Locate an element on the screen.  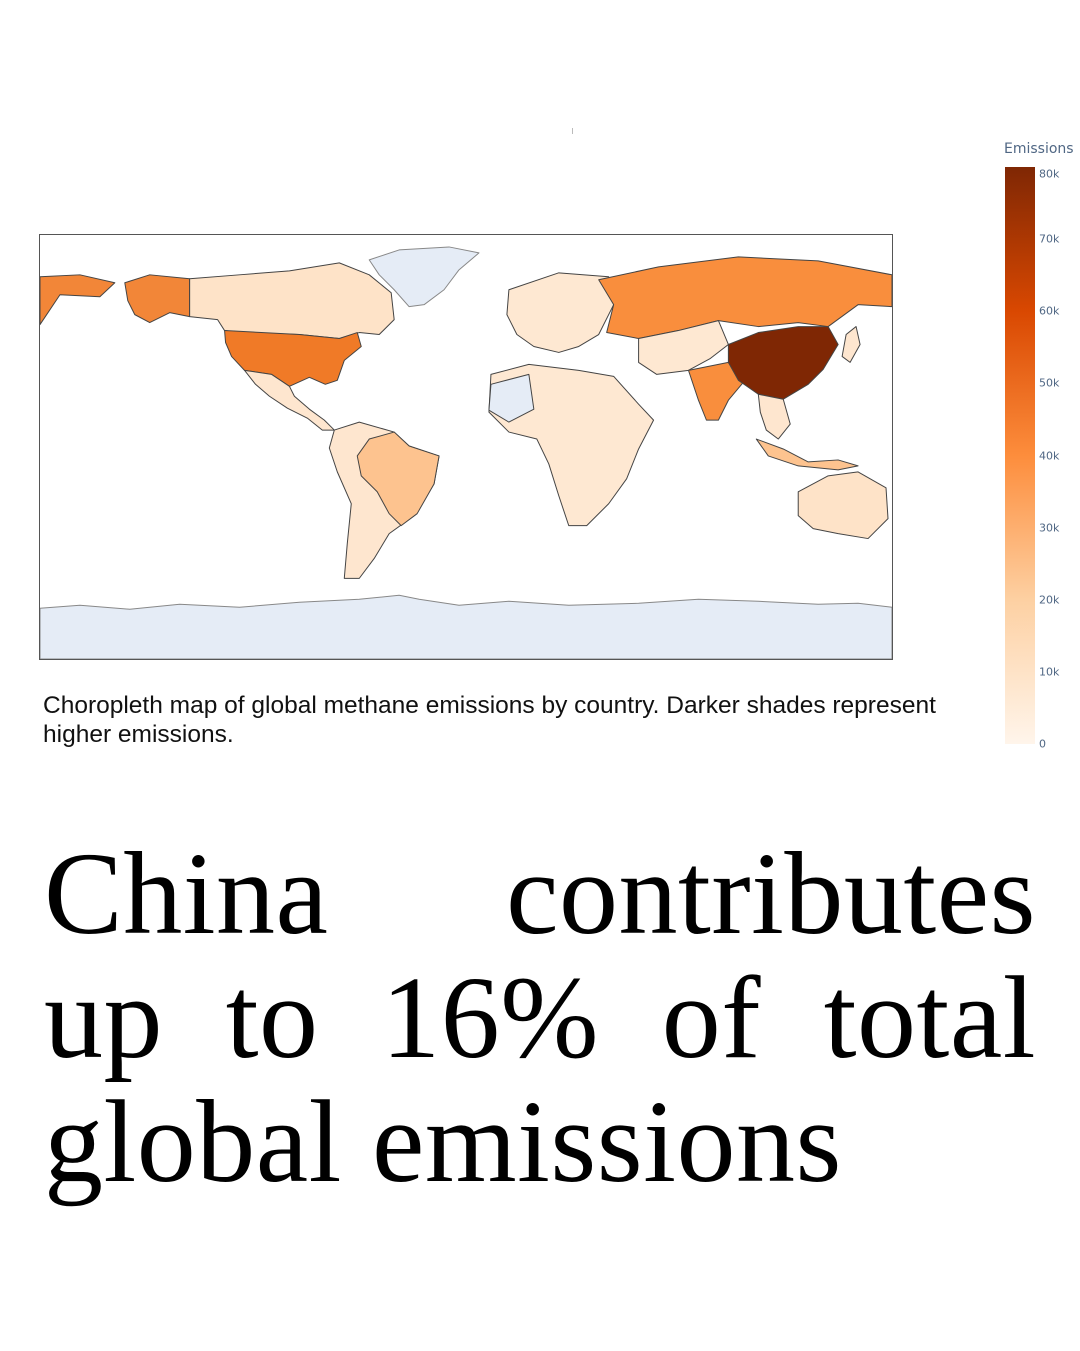
colorbar-tick-labels: 80k 70k 60k 50k 40k 30k 20k 10k 0 is located at coordinates (1059, 459).